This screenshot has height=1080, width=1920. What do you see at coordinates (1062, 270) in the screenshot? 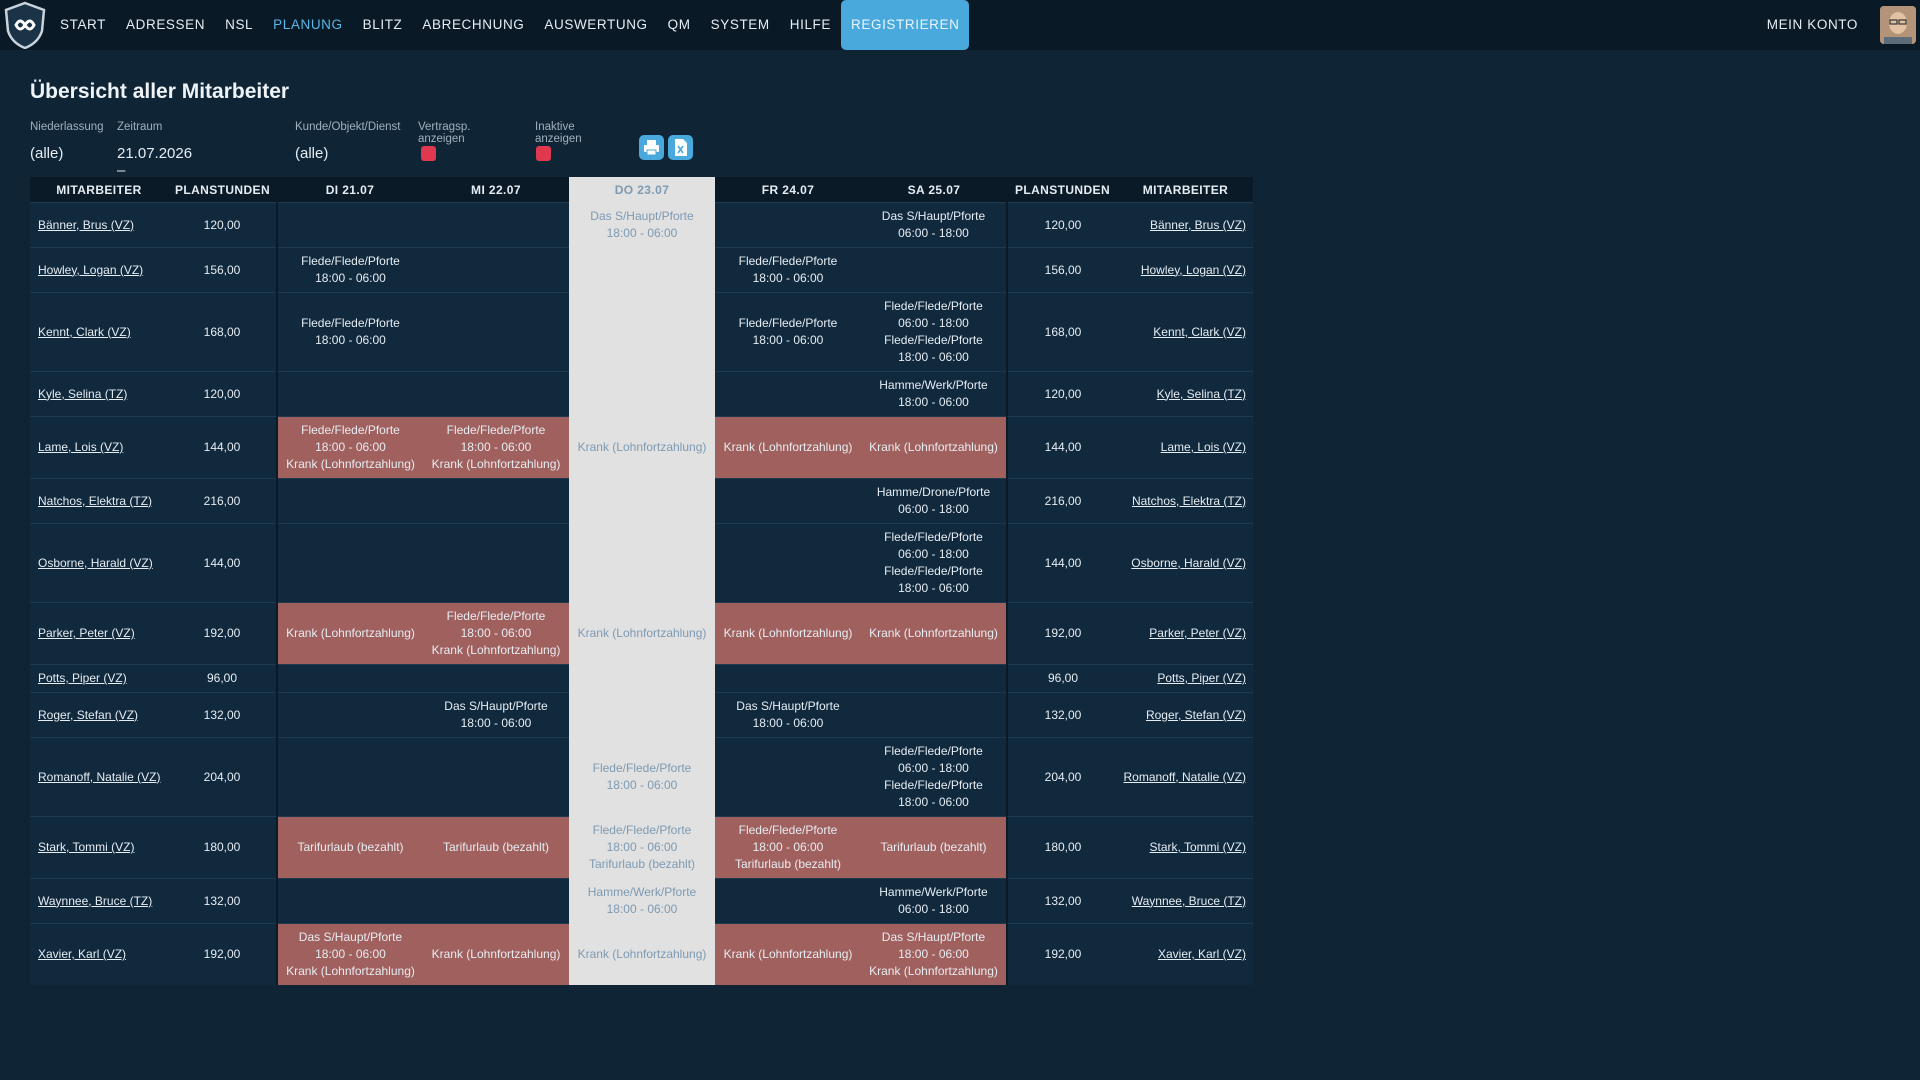
I see `hours-cell: 156,00` at bounding box center [1062, 270].